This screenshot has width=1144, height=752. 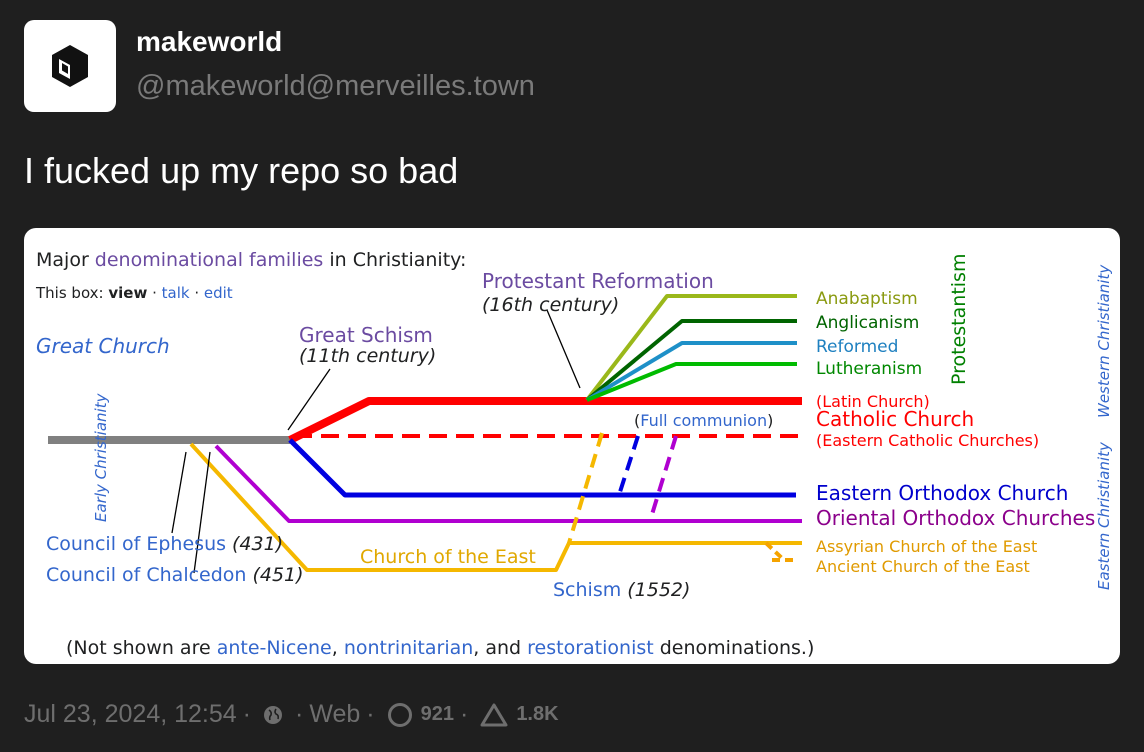 I want to click on reformed-line, so click(x=691, y=371).